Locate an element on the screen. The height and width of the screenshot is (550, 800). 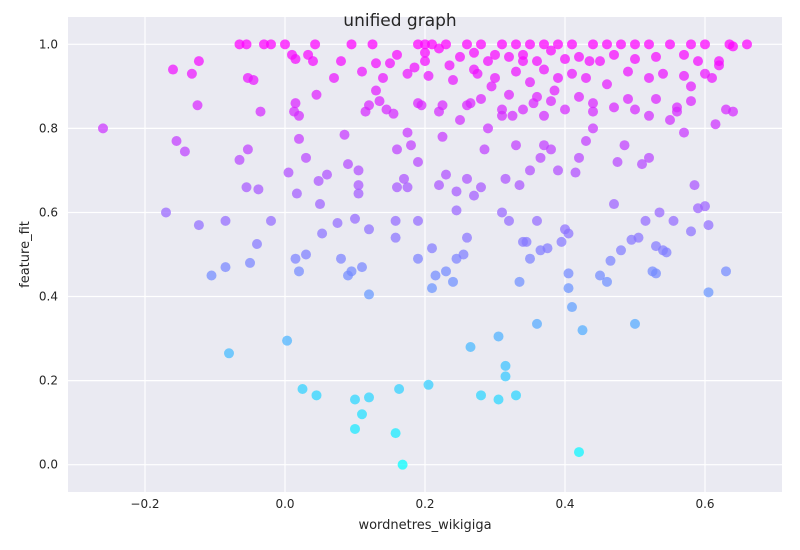
y-tick-label: 0.2 is located at coordinates (48, 381).